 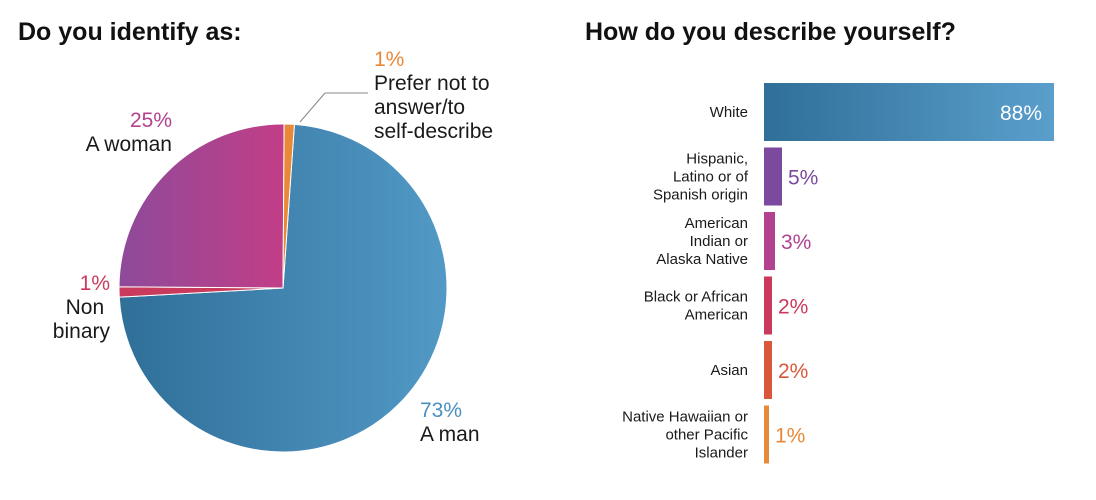 What do you see at coordinates (312, 107) in the screenshot?
I see `pie-leader-line` at bounding box center [312, 107].